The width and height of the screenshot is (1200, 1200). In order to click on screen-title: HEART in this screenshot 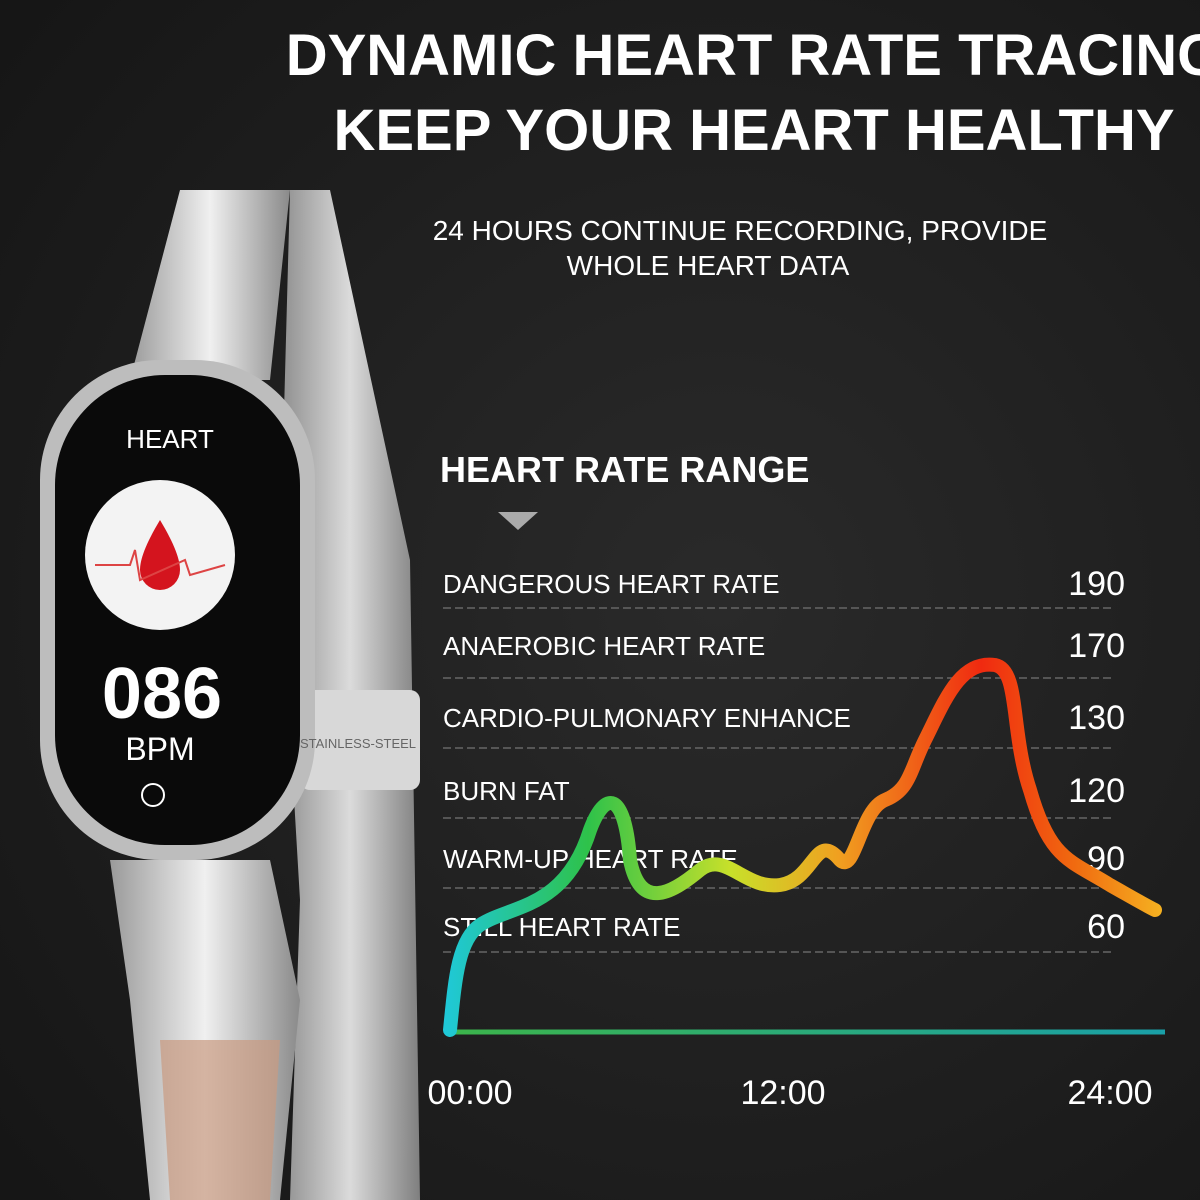, I will do `click(170, 439)`.